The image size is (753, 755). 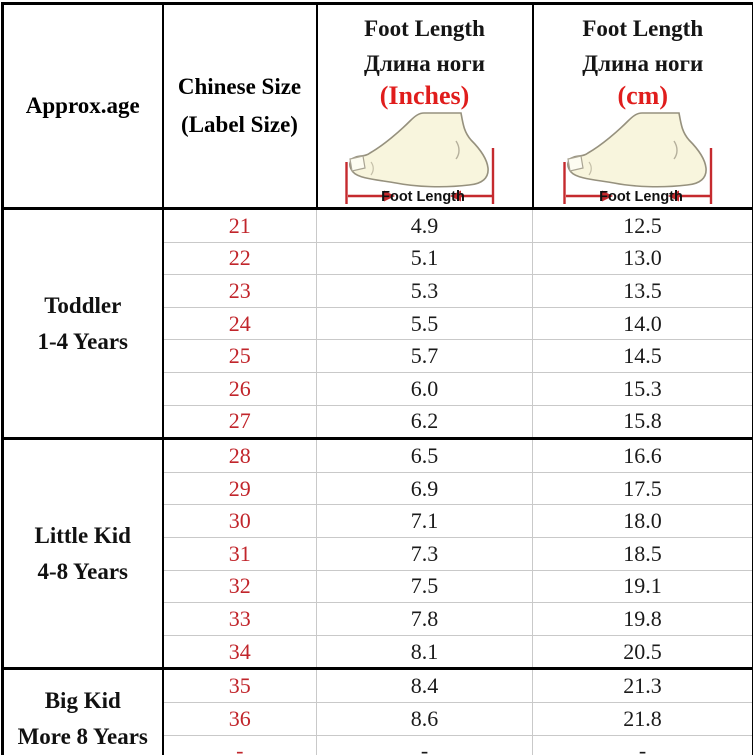 I want to click on cm-cell: 15.8, so click(x=642, y=421).